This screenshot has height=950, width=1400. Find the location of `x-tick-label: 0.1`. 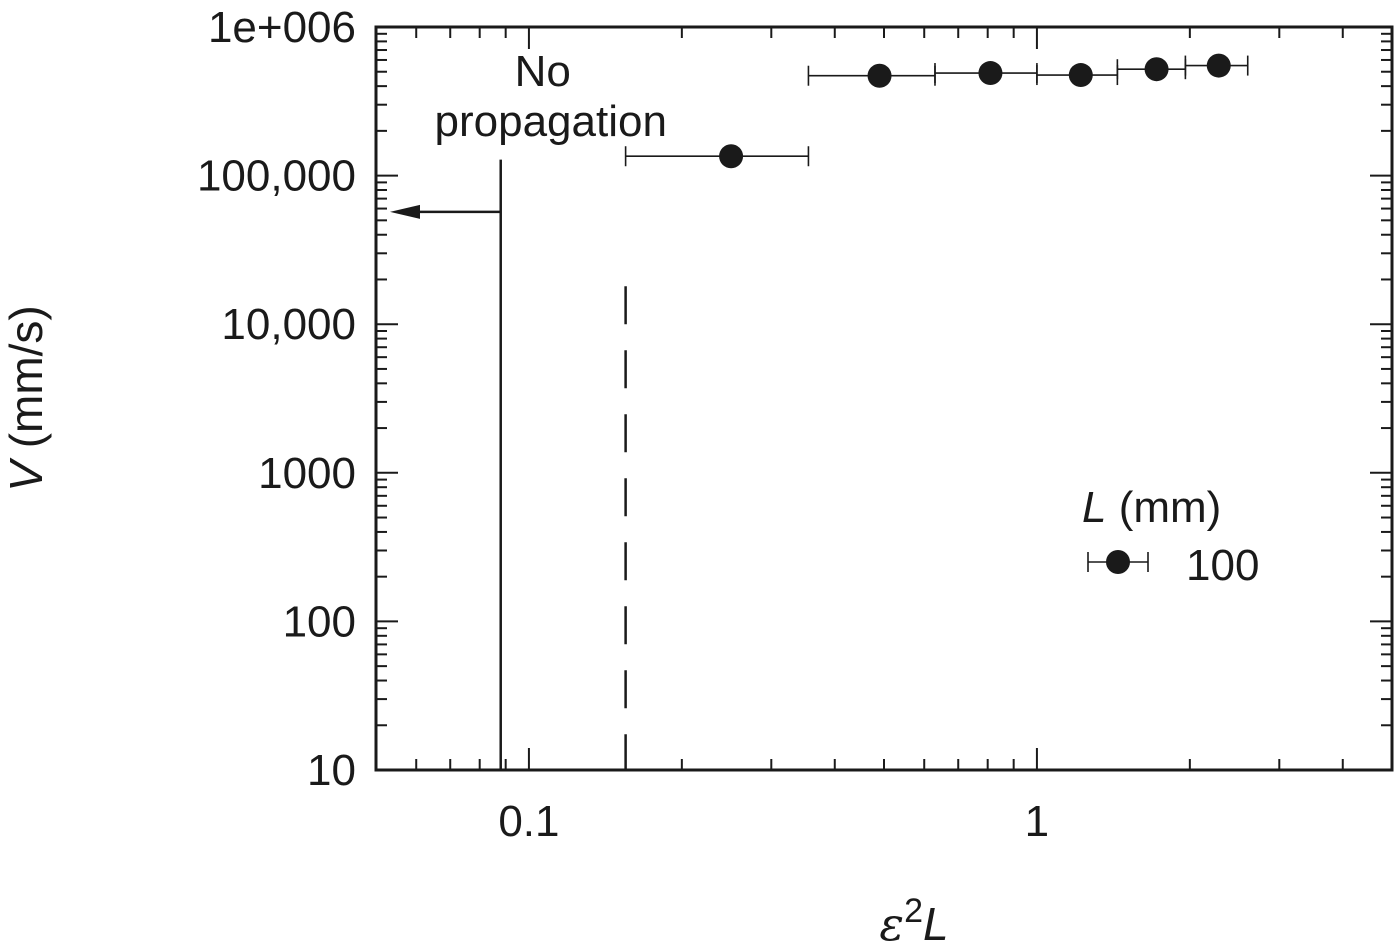

x-tick-label: 0.1 is located at coordinates (528, 821).